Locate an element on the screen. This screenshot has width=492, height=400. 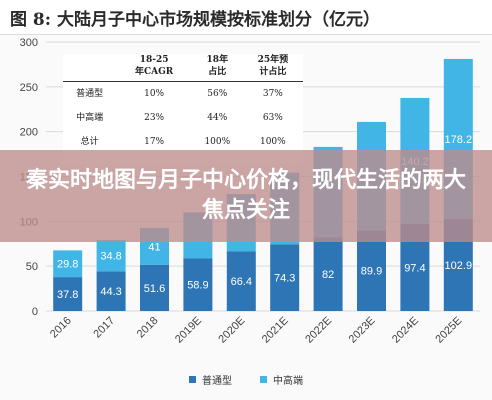
table-header-row: 18-25 年CAGR 18年 占比 25年预 计占比 is located at coordinates (183, 68).